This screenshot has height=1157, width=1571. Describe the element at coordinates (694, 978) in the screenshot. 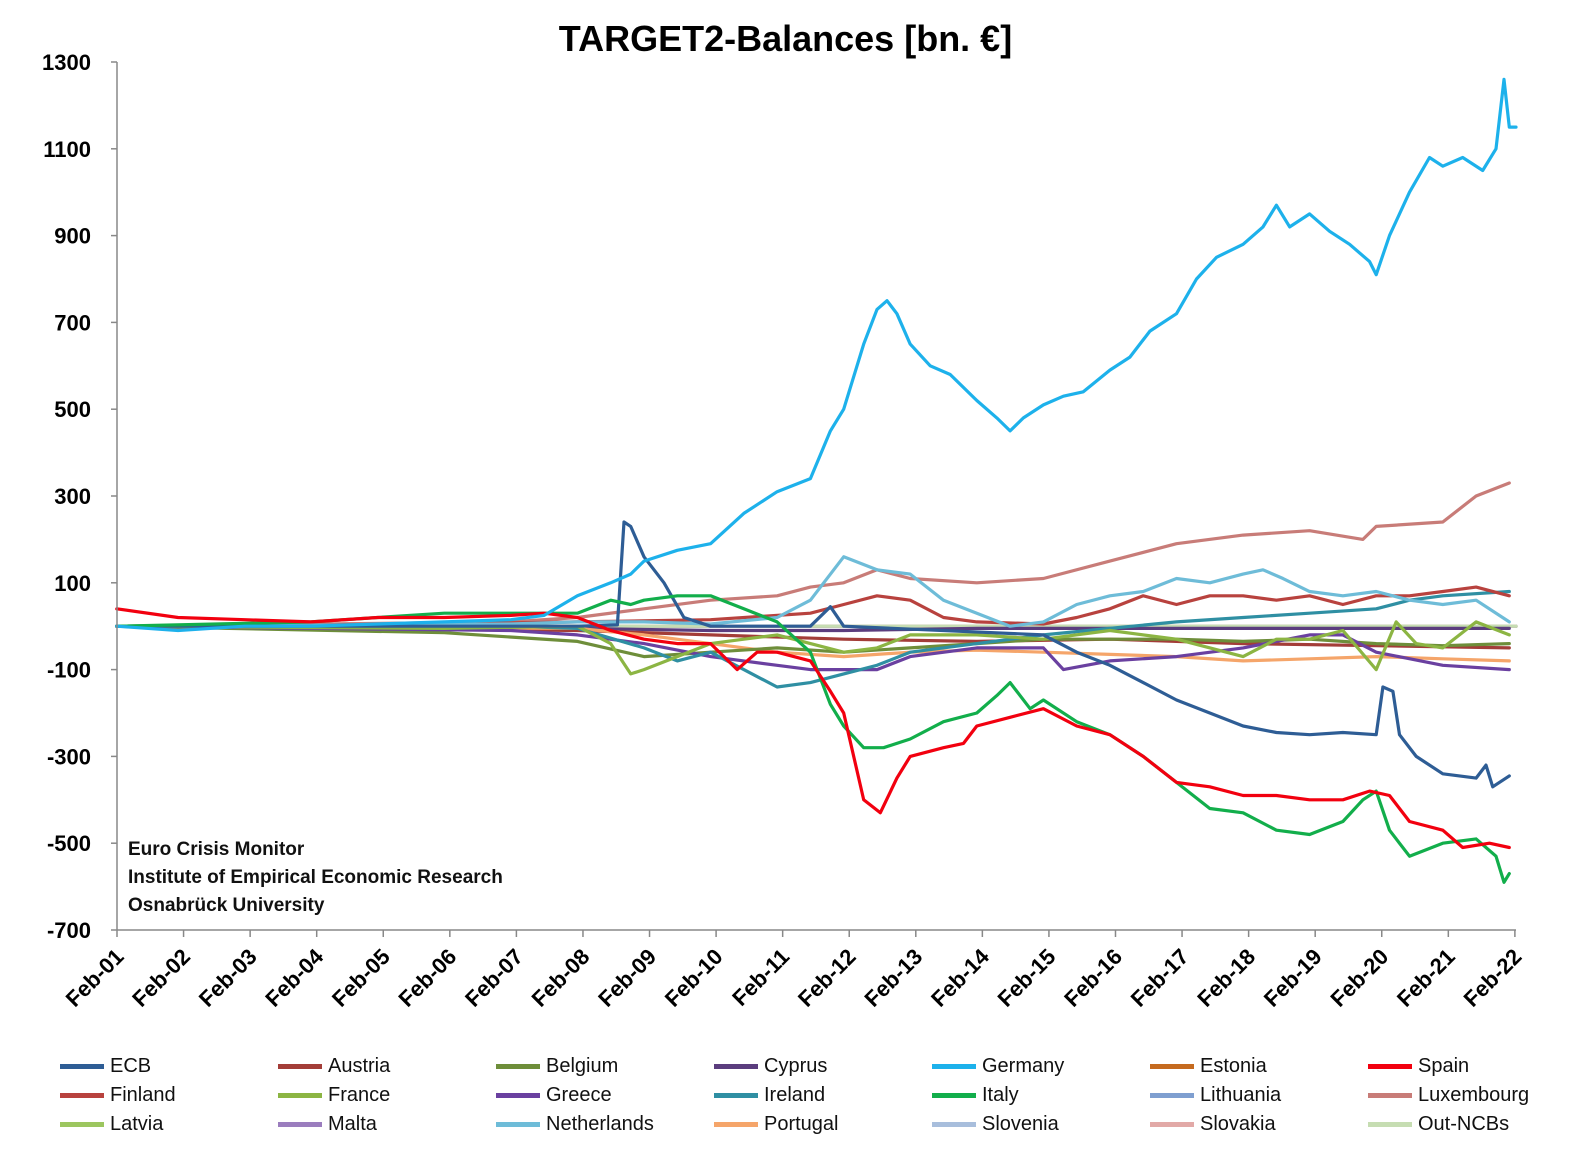

I see `x-tick-label: Feb-10` at that location.